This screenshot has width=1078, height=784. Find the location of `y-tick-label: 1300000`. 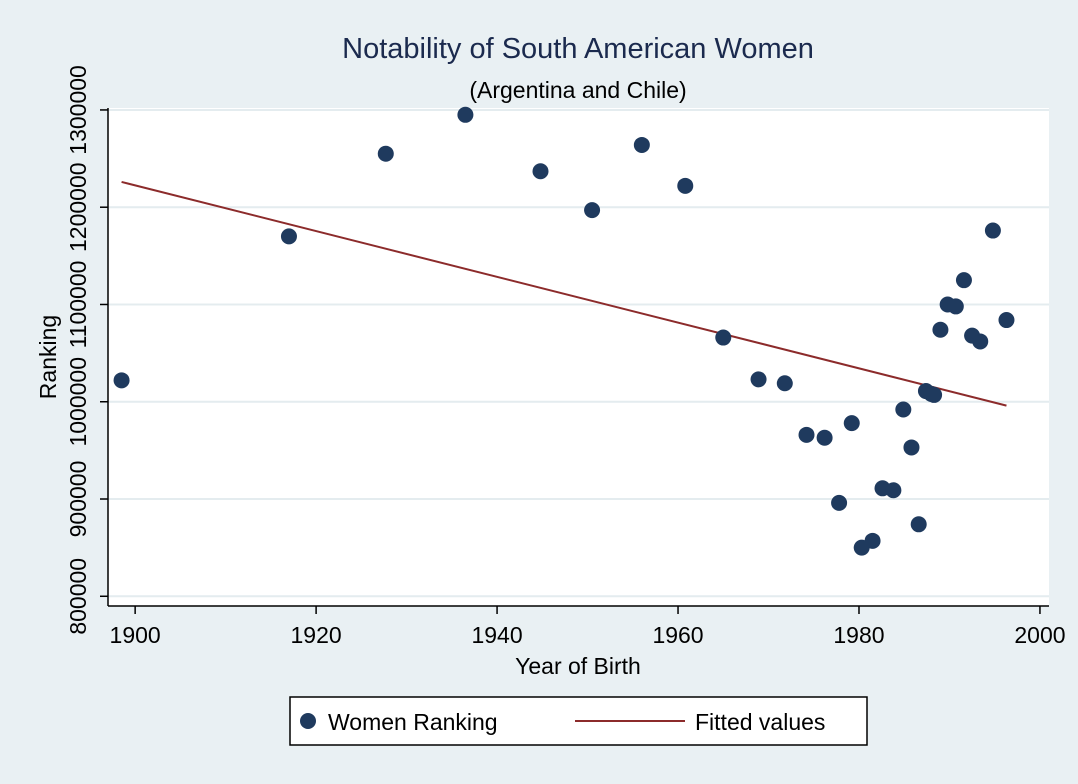

y-tick-label: 1300000 is located at coordinates (78, 110).